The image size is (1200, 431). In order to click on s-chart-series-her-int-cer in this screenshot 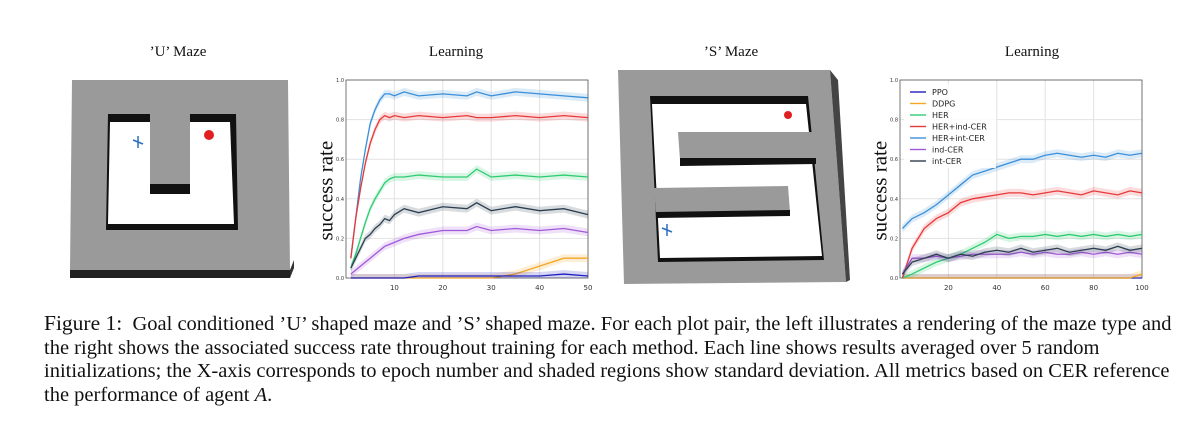, I will do `click(1022, 190)`.